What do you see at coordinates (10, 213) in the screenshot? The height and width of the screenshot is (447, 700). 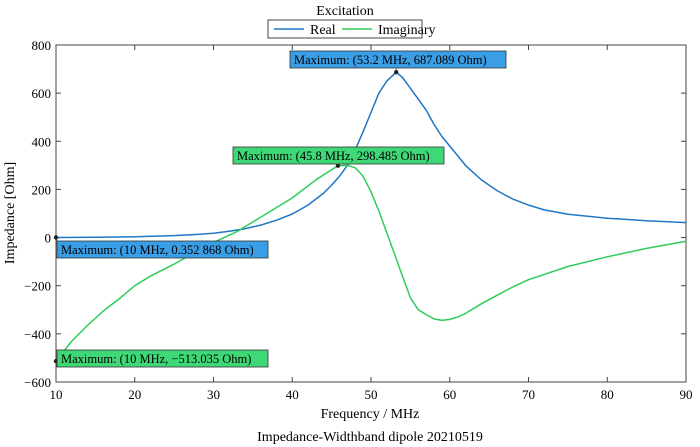 I see `y-axis-label: Impedance [Ohm]` at bounding box center [10, 213].